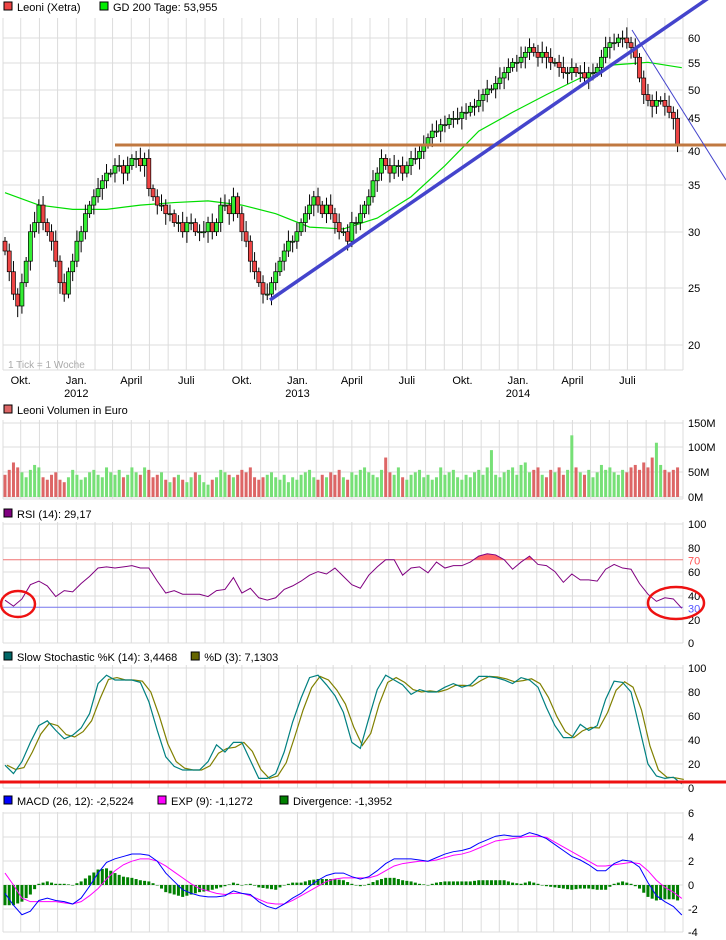 The height and width of the screenshot is (940, 726). What do you see at coordinates (694, 64) in the screenshot?
I see `y-tick-label: 55` at bounding box center [694, 64].